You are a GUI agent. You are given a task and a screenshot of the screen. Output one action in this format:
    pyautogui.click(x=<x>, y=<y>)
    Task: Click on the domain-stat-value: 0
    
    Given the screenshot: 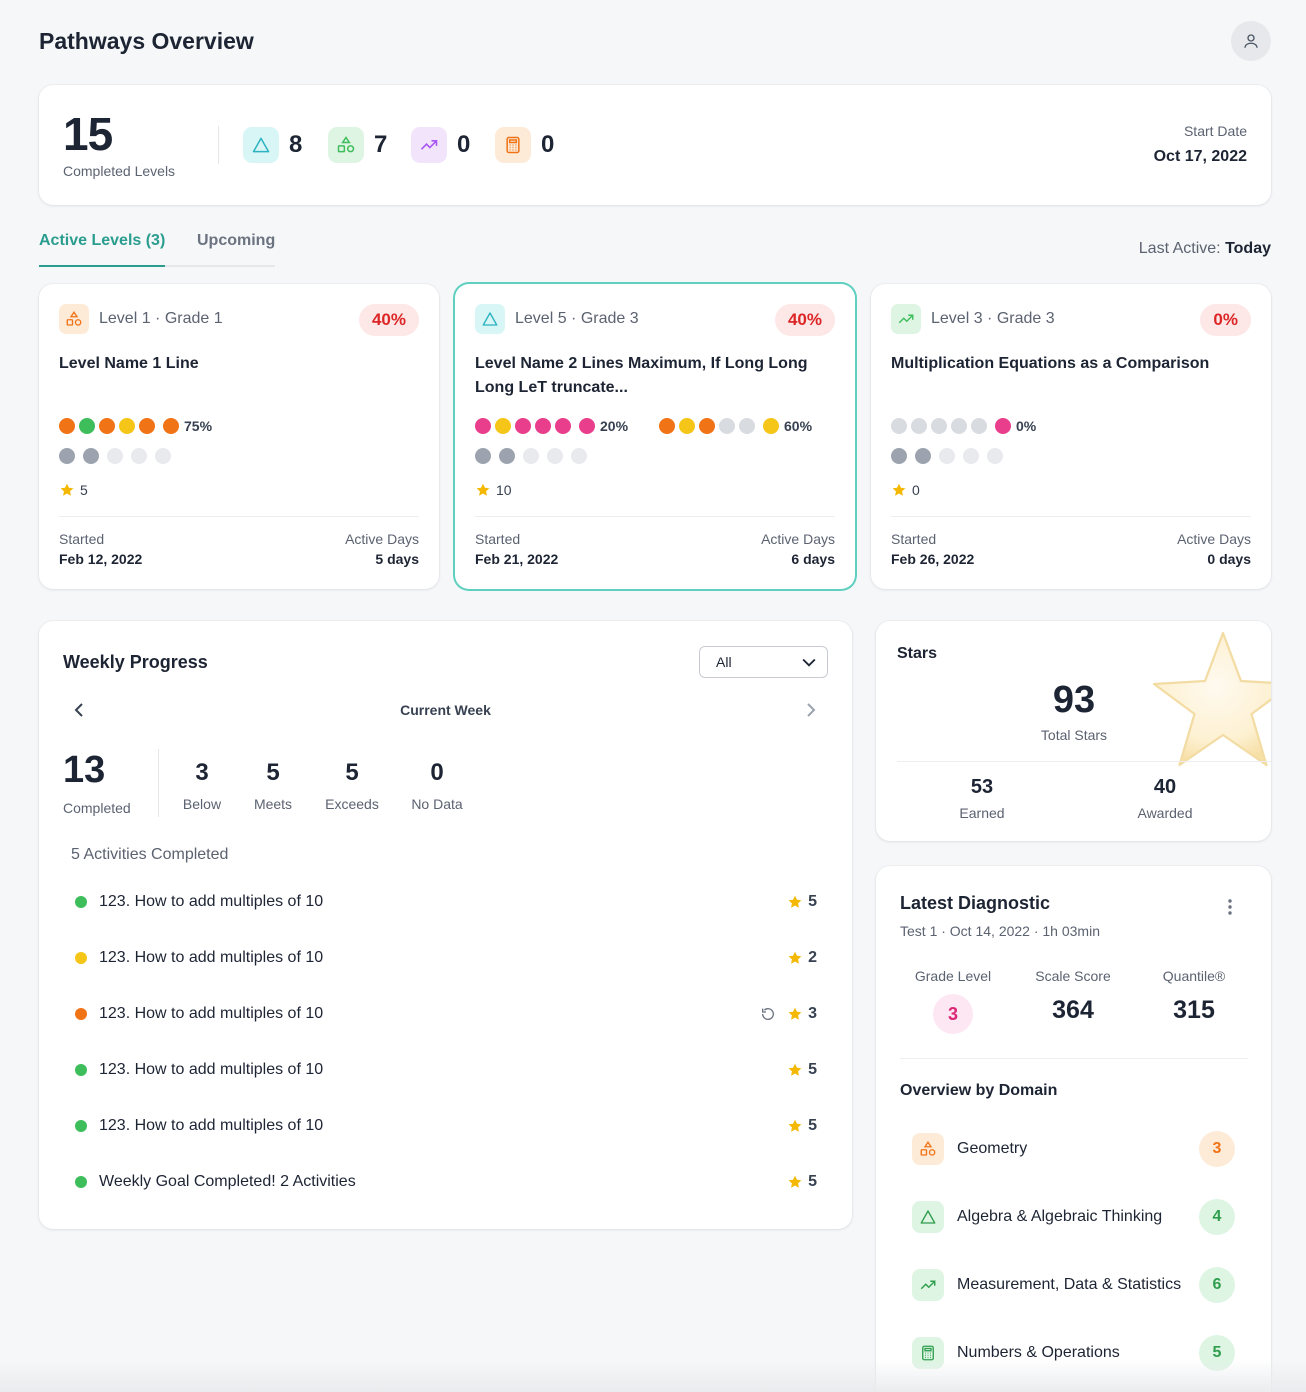 What is the action you would take?
    pyautogui.click(x=464, y=144)
    